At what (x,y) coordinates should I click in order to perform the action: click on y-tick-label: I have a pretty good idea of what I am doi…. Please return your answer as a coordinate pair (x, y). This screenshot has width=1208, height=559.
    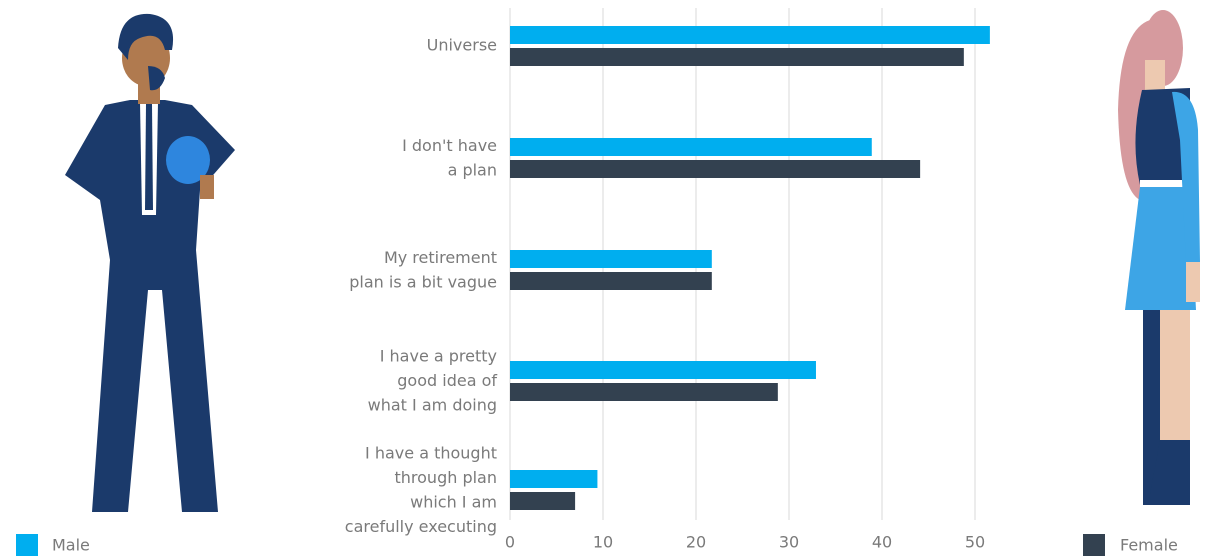
    Looking at the image, I should click on (433, 380).